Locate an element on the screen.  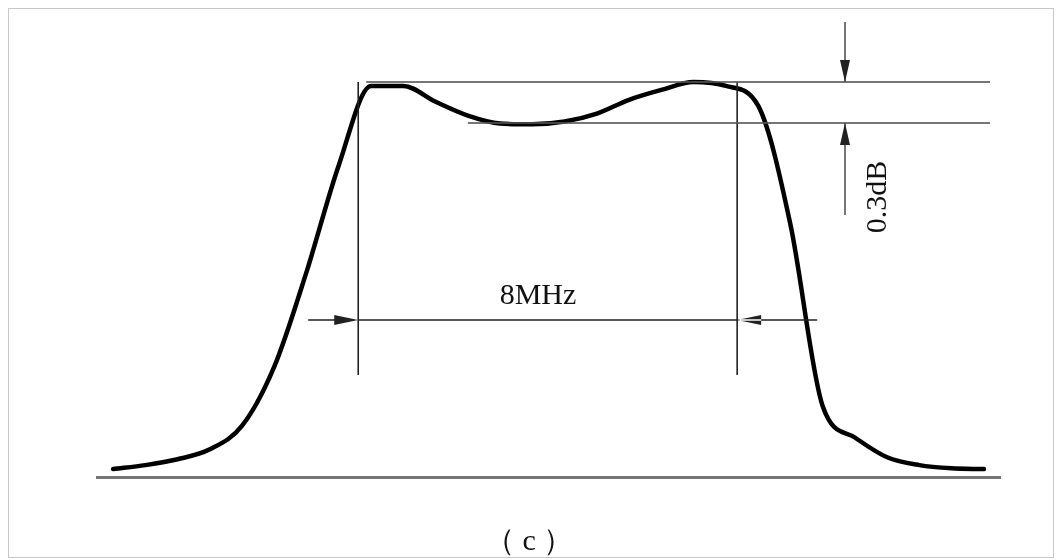
text: （ c ） is located at coordinates (529, 540).